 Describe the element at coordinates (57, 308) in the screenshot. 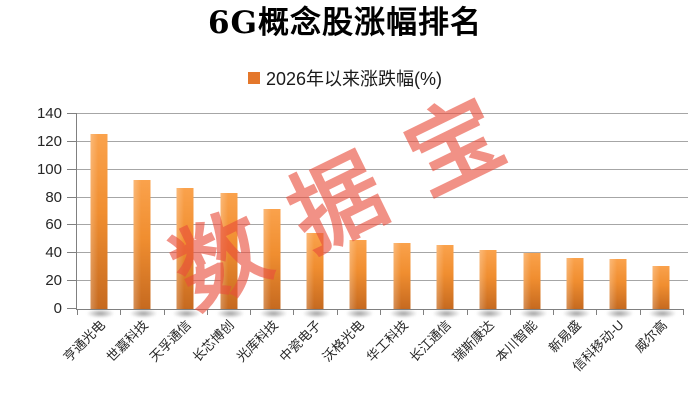

I see `y-tick-label: 0` at that location.